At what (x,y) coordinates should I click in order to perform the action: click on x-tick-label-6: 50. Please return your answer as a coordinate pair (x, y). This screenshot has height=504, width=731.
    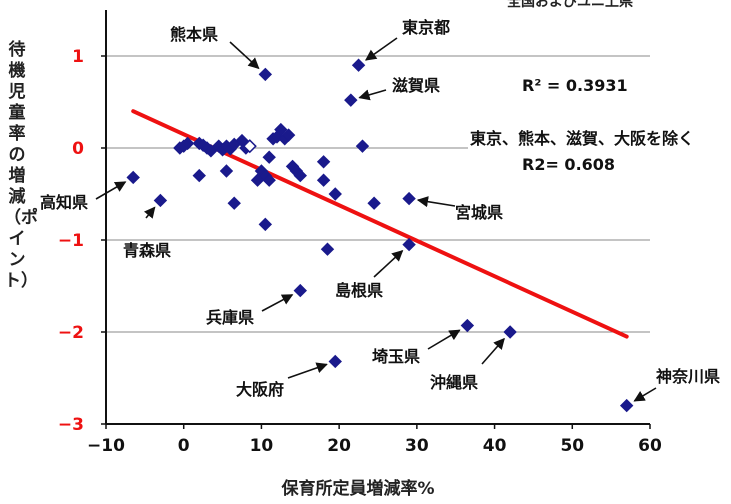
    Looking at the image, I should click on (572, 446).